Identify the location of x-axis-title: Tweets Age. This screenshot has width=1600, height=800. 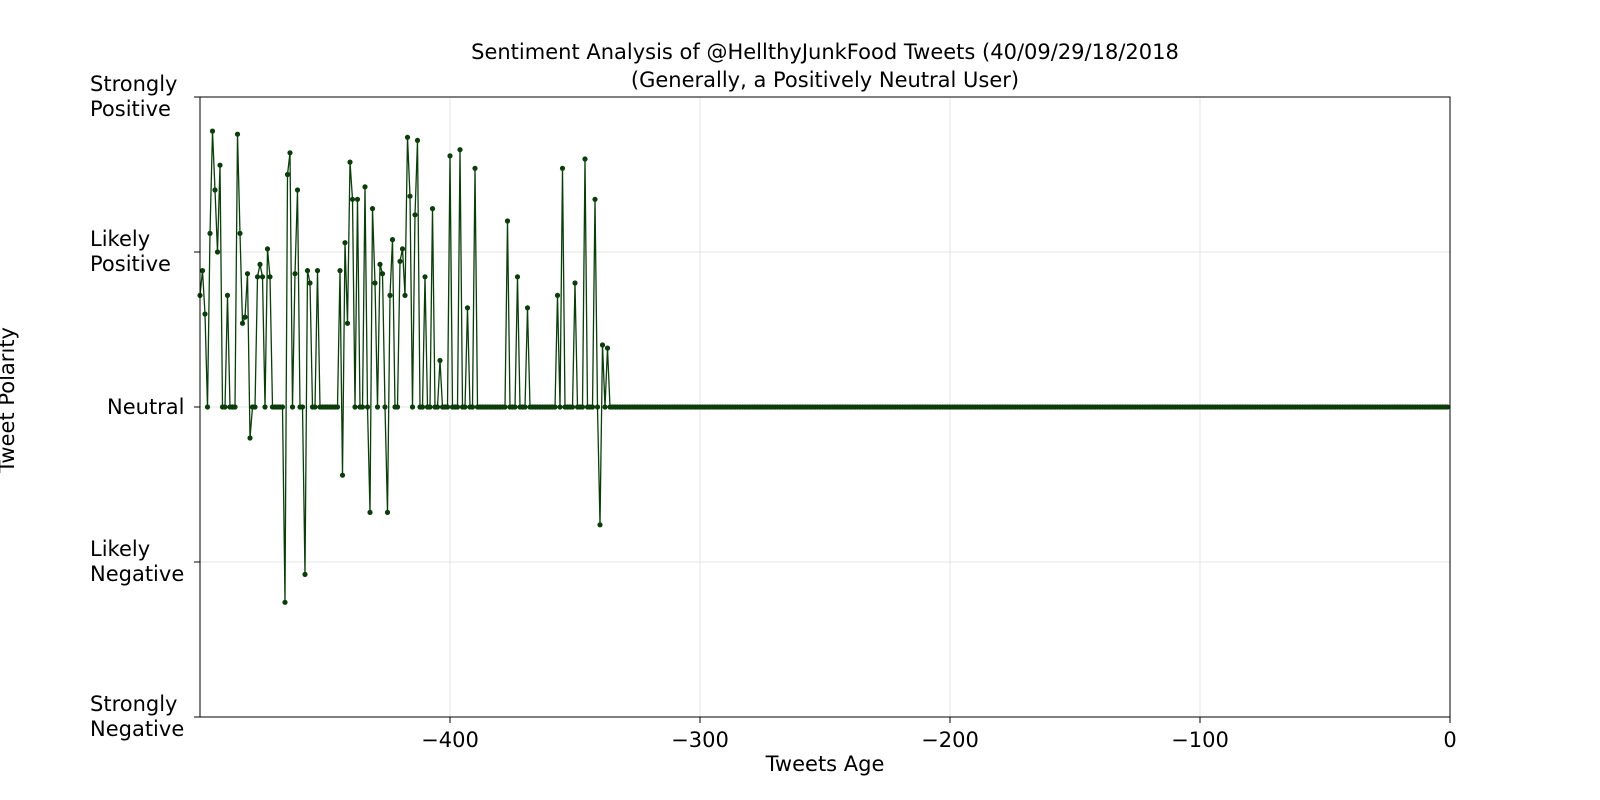
(825, 764).